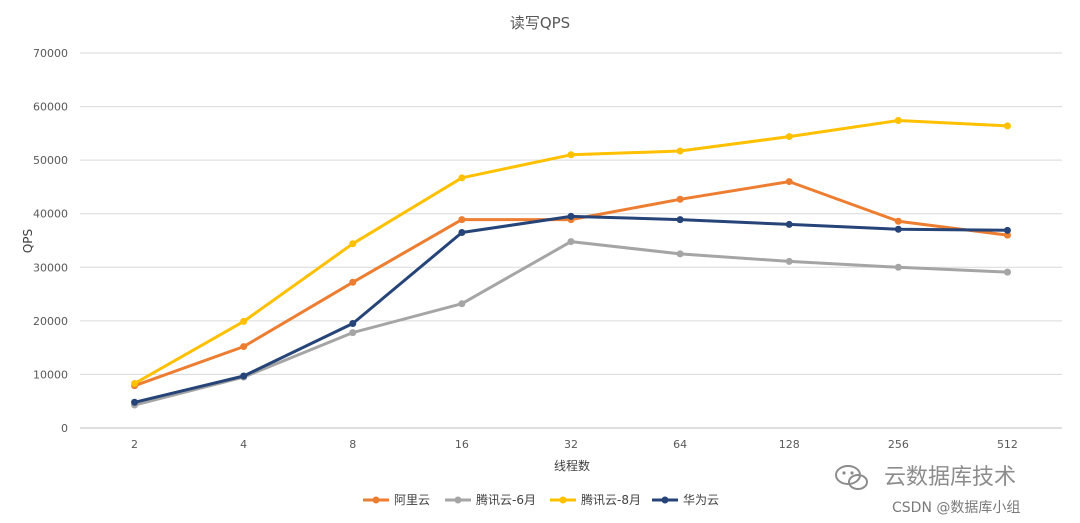  What do you see at coordinates (243, 444) in the screenshot?
I see `x-tick-label: 4` at bounding box center [243, 444].